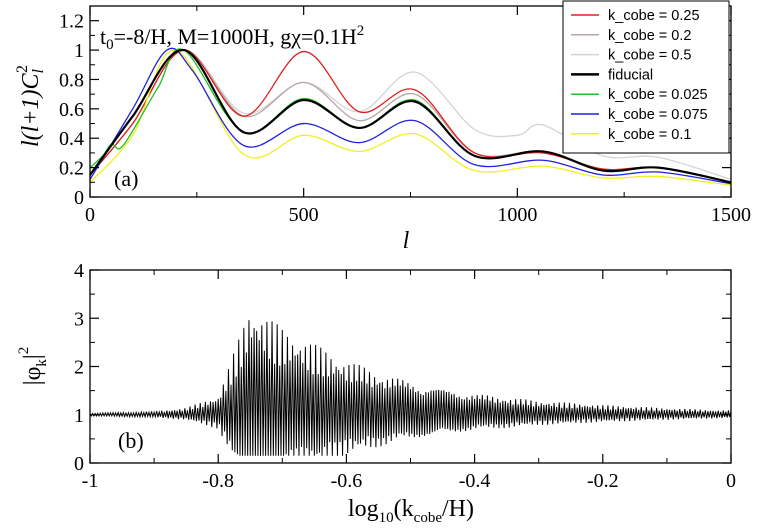 Image resolution: width=761 pixels, height=532 pixels. Describe the element at coordinates (658, 95) in the screenshot. I see `legend-entry-label: k_cobe = 0.025` at that location.